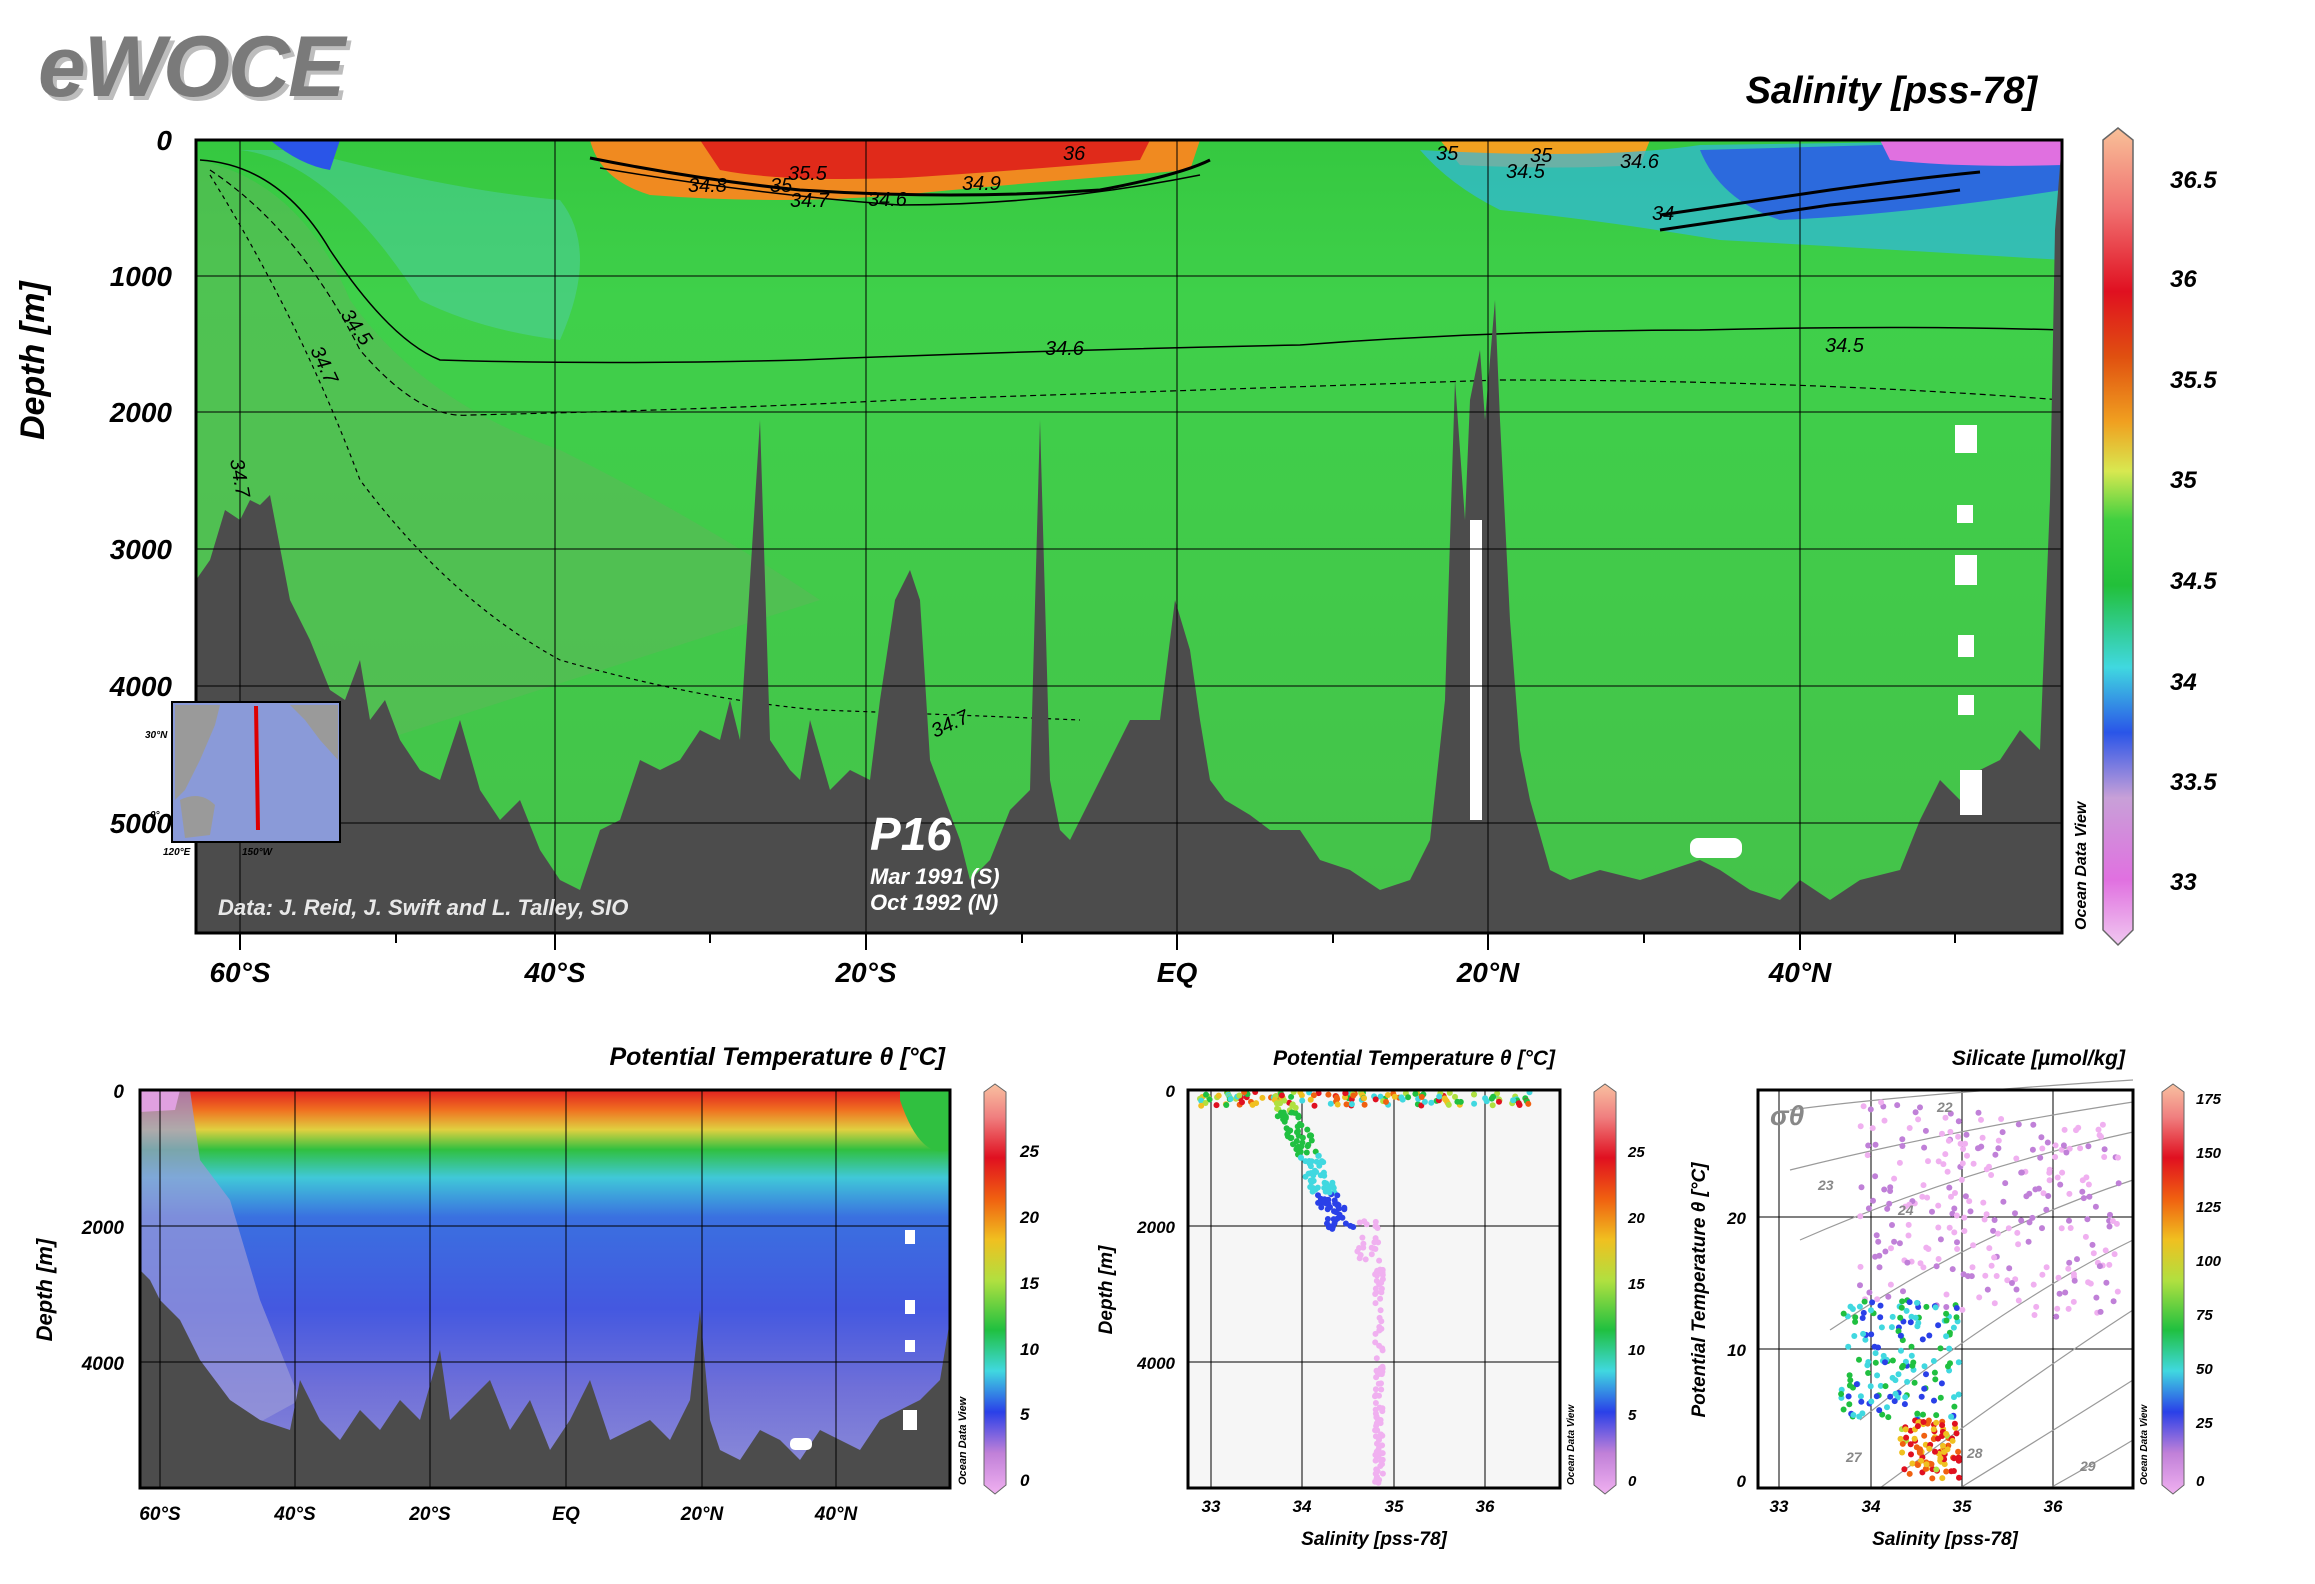 Image resolution: width=2315 pixels, height=1584 pixels. I want to click on svg-text: 35.5, so click(808, 174).